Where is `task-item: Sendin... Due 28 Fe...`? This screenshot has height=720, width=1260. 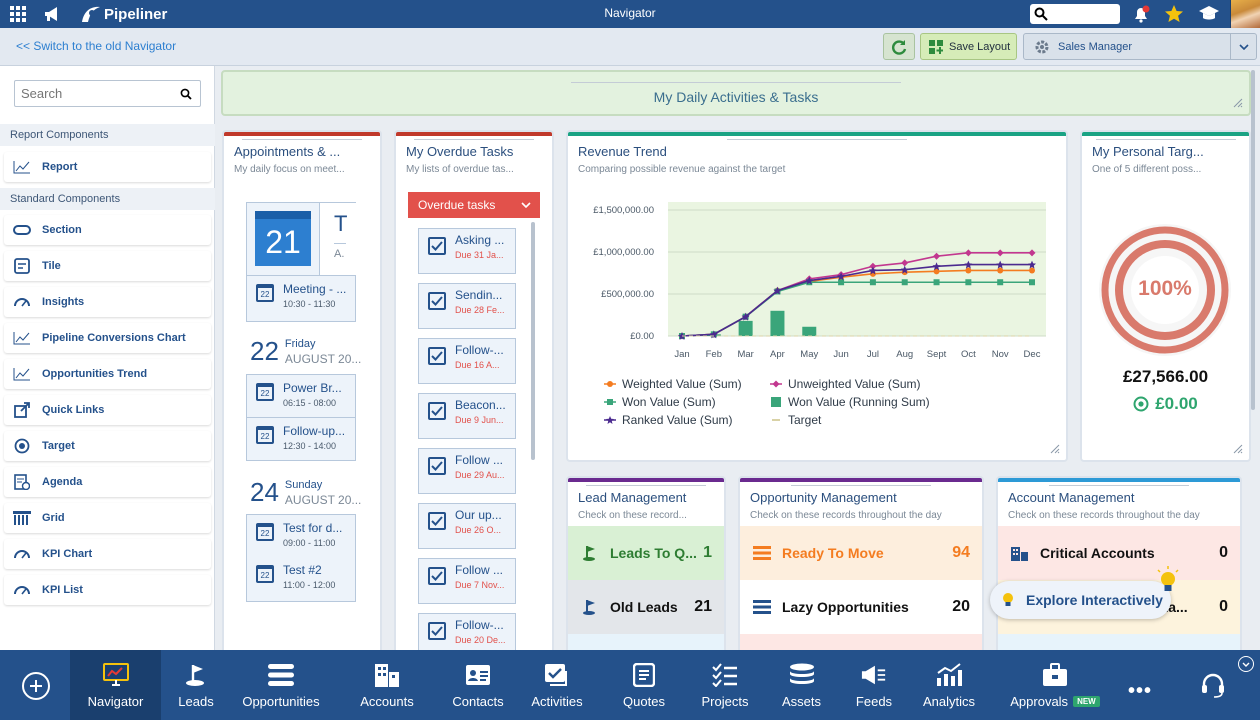
task-item: Sendin... Due 28 Fe... is located at coordinates (467, 306).